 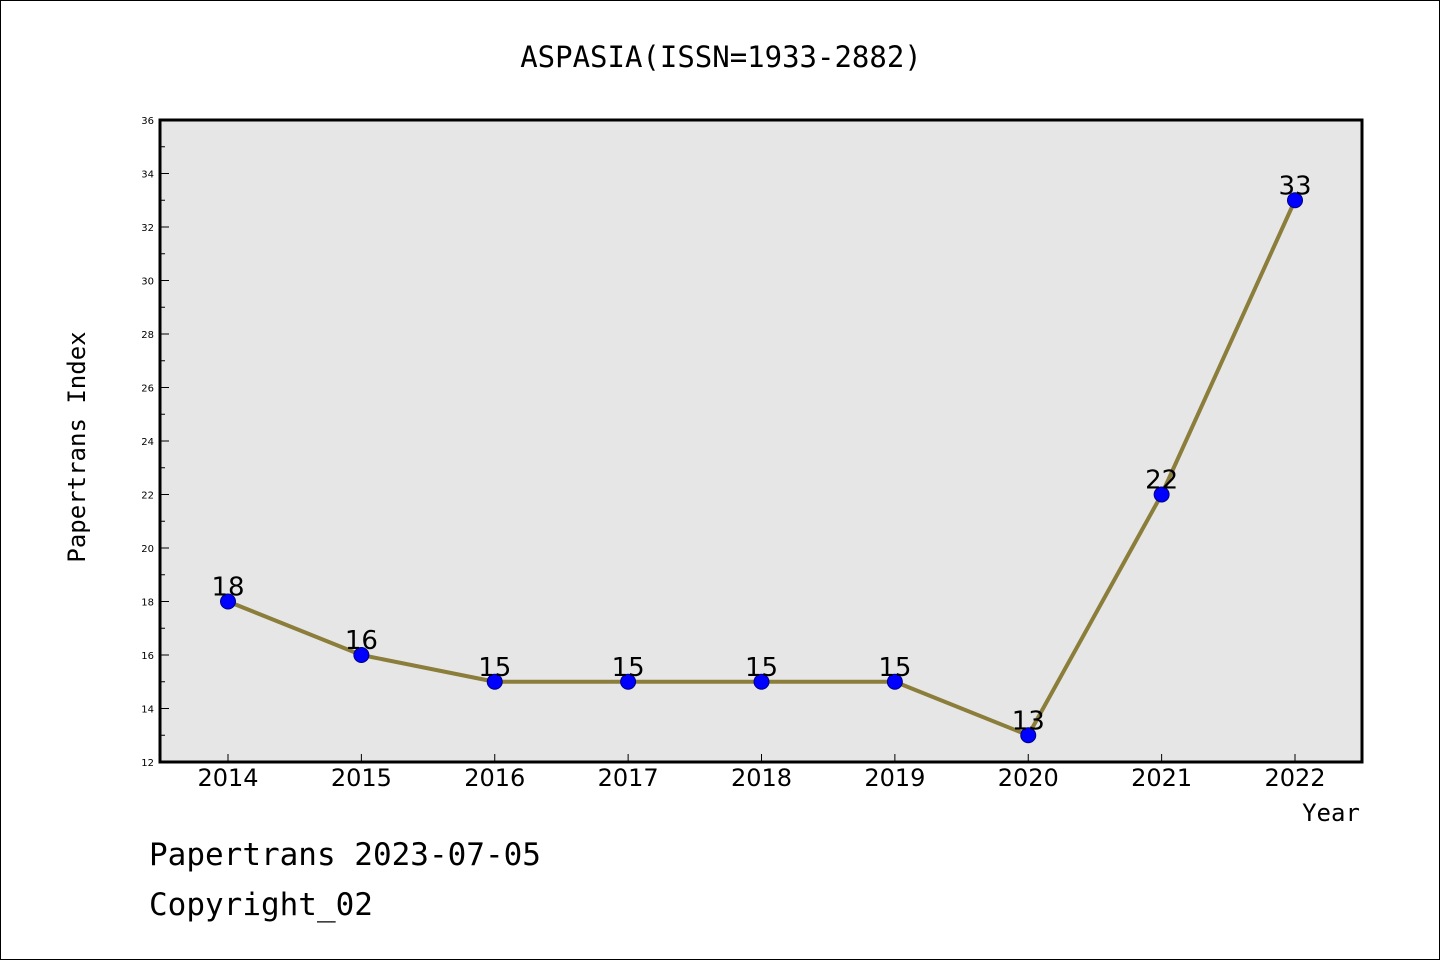 What do you see at coordinates (894, 778) in the screenshot?
I see `x-tick-label: 2019` at bounding box center [894, 778].